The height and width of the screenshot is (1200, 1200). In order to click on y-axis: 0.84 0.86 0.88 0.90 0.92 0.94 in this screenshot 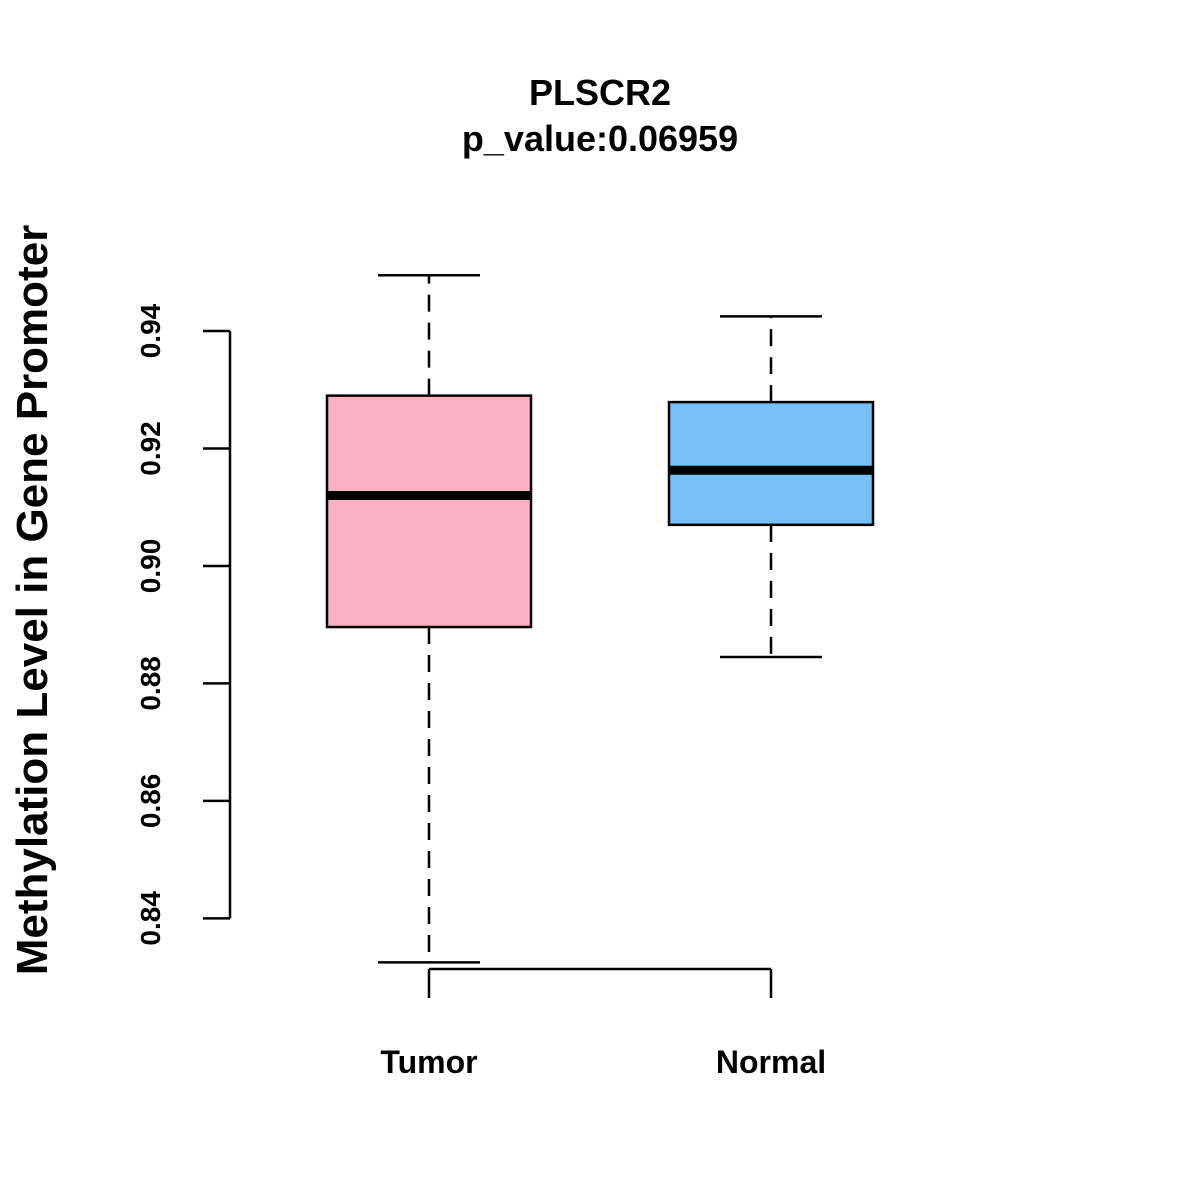, I will do `click(183, 624)`.